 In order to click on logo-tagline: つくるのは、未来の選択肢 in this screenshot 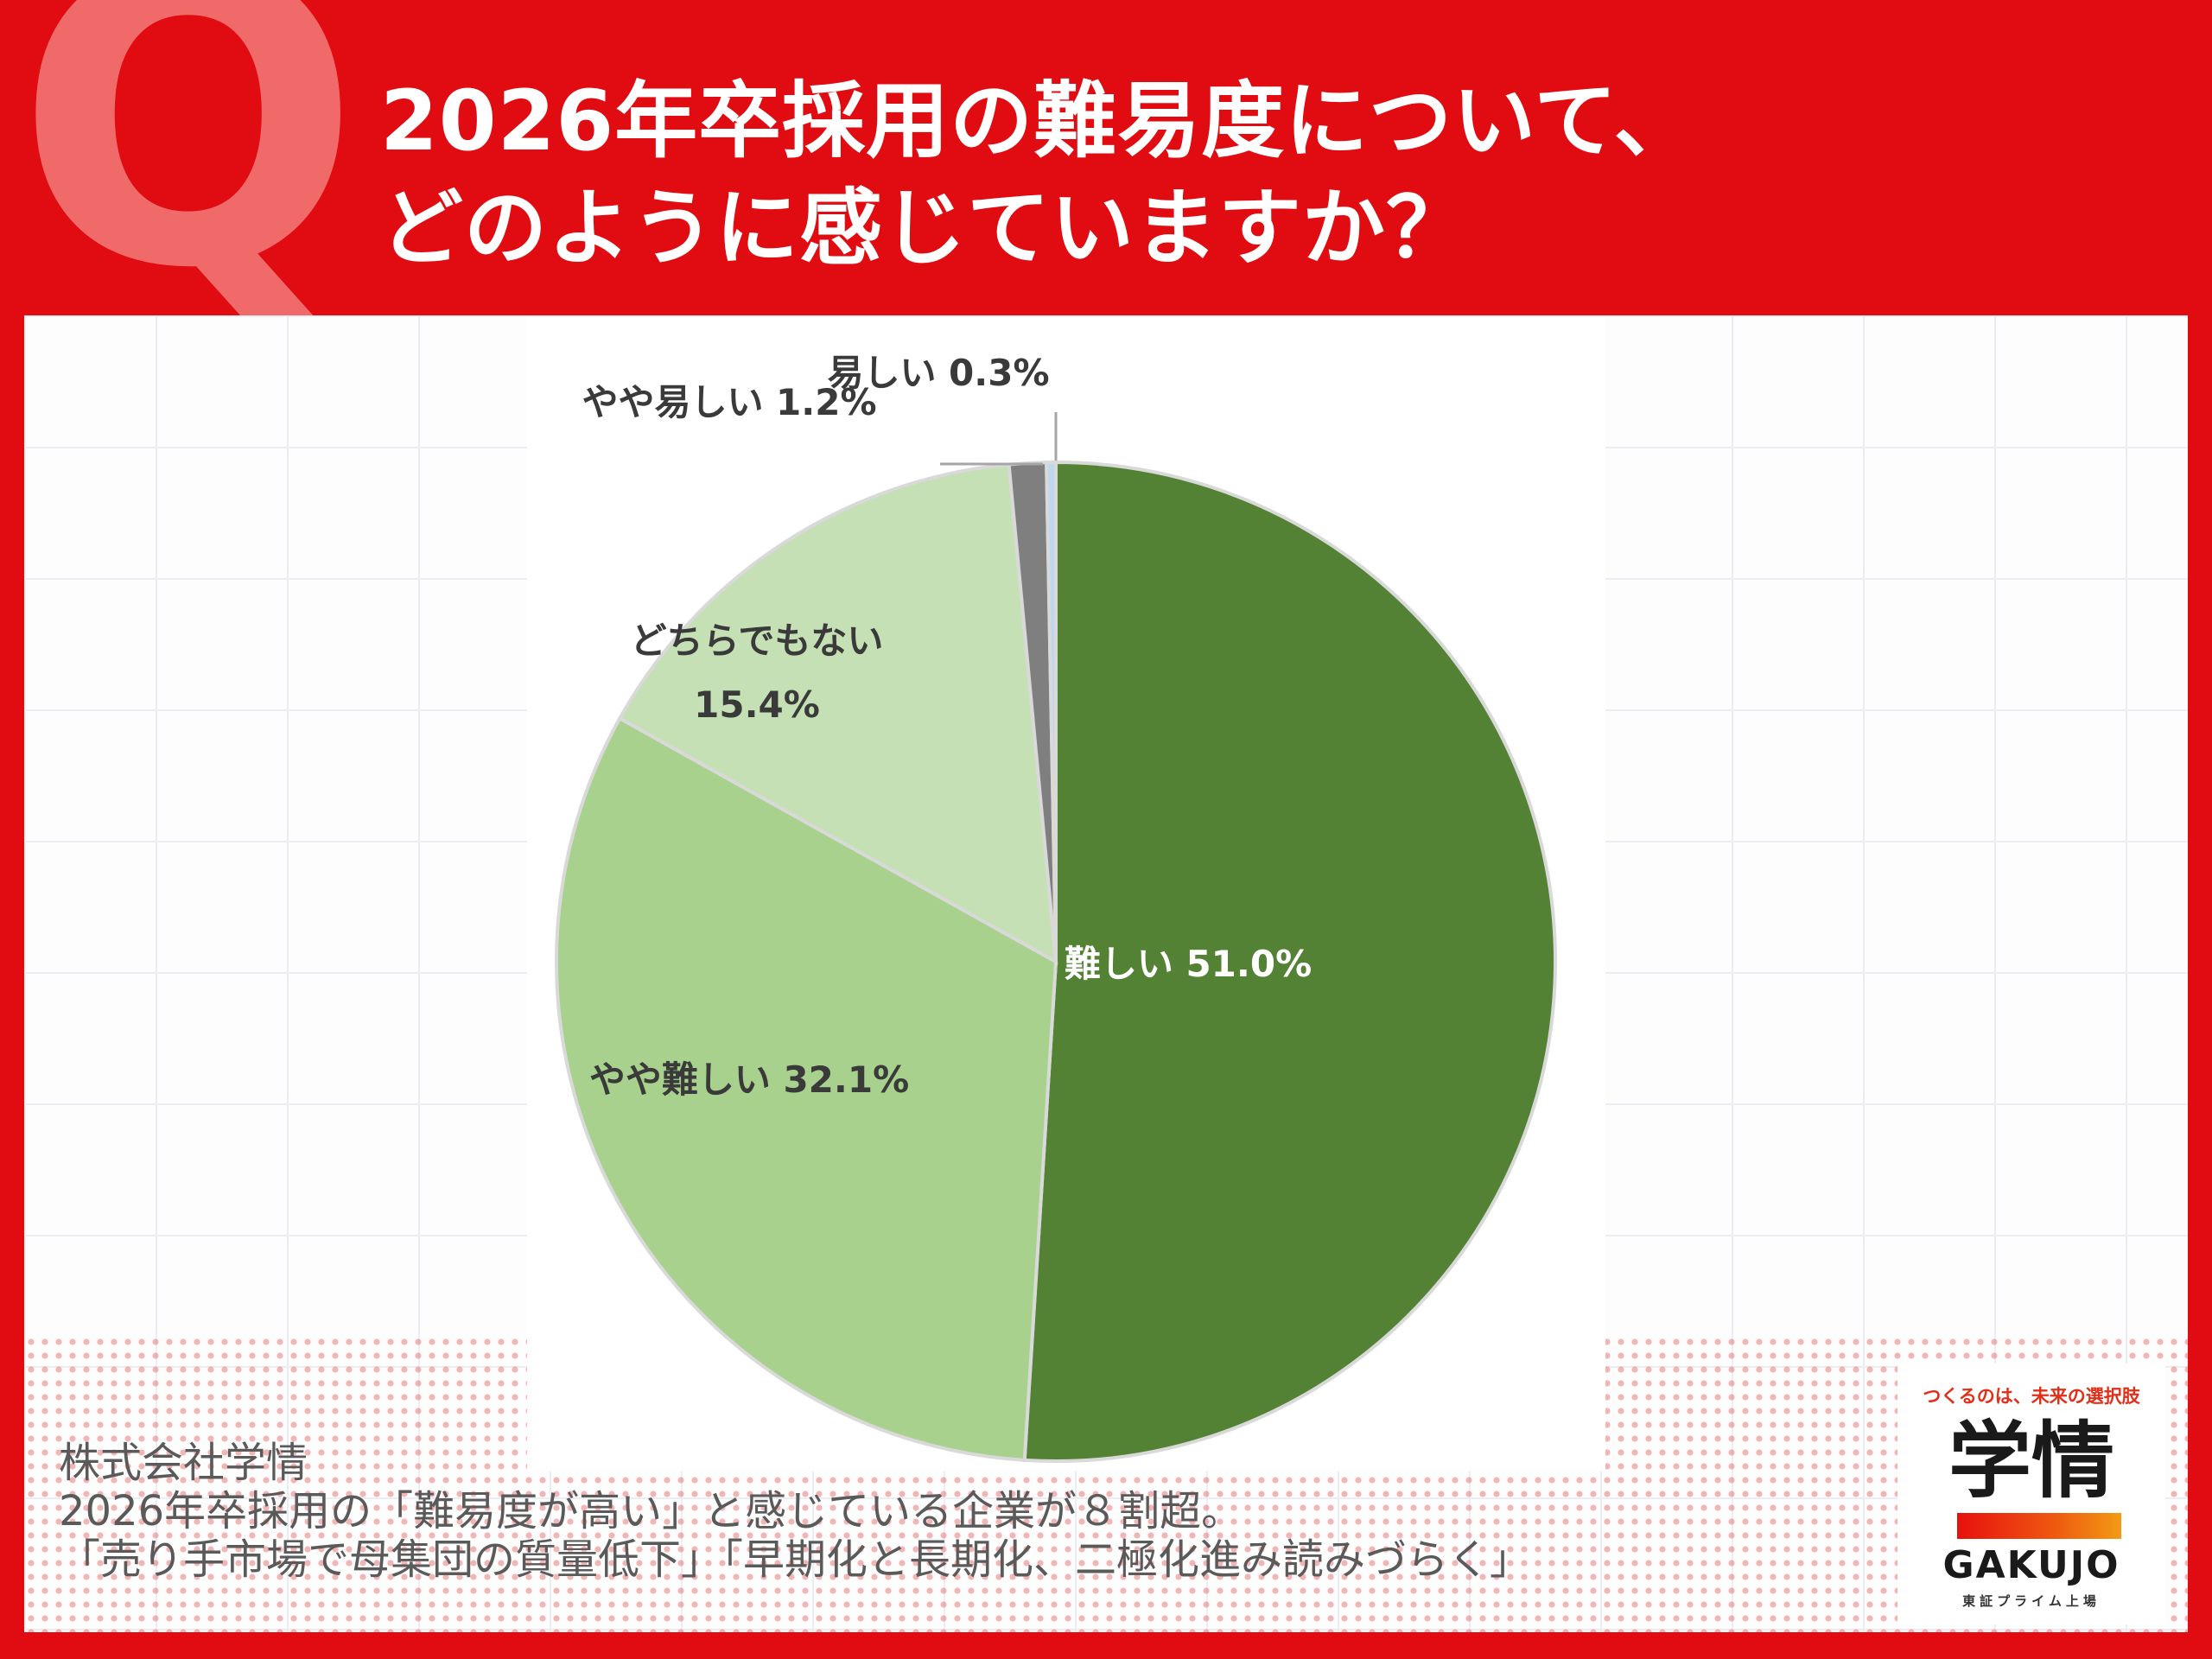, I will do `click(2032, 1396)`.